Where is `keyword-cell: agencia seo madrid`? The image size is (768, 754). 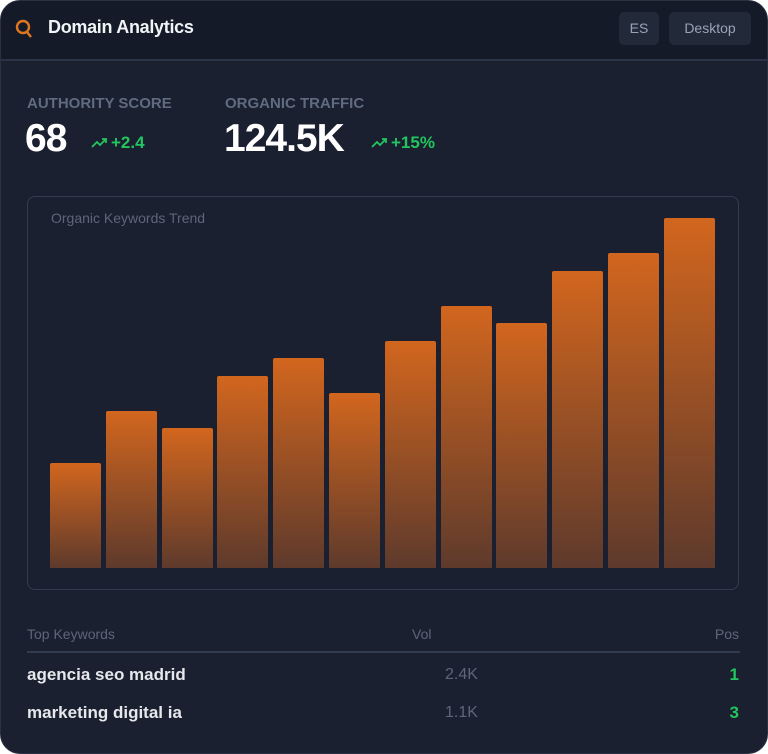 keyword-cell: agencia seo madrid is located at coordinates (106, 674).